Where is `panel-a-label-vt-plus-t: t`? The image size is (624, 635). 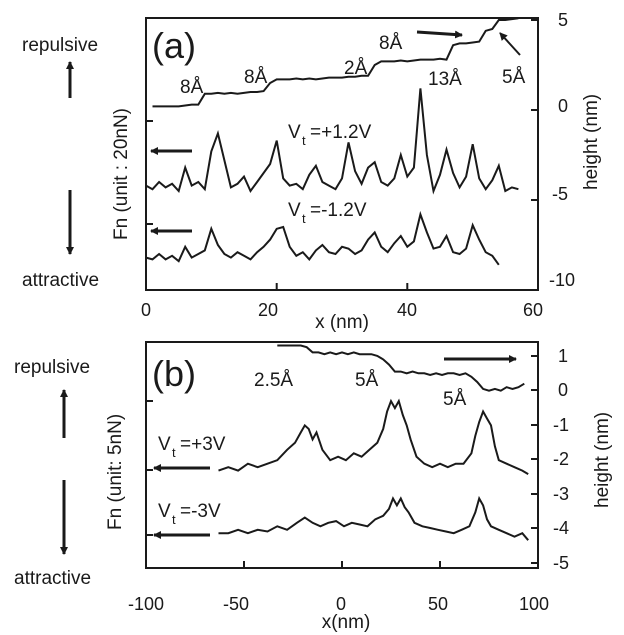
panel-a-label-vt-plus-t: t is located at coordinates (304, 140).